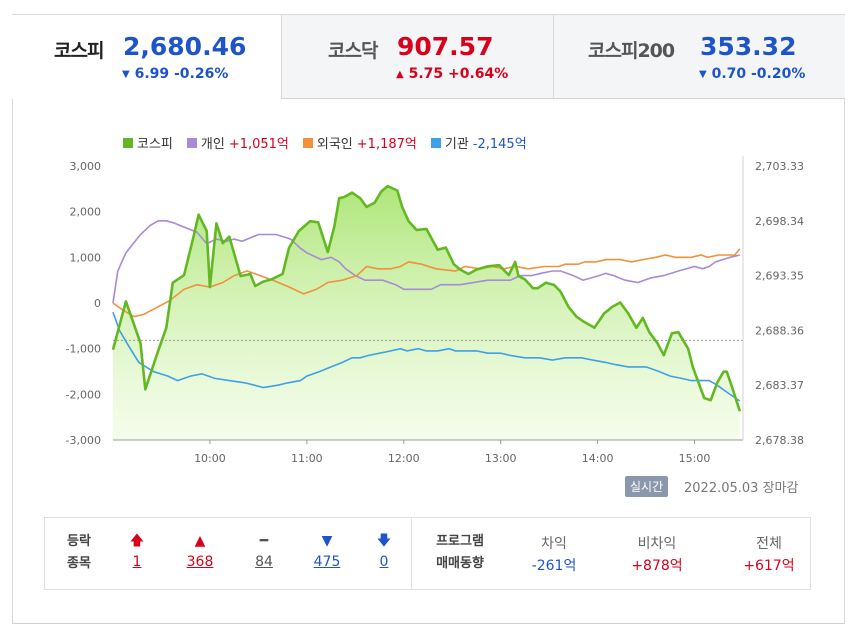 Image resolution: width=857 pixels, height=636 pixels. I want to click on tab-kospi200-price: 353.32, so click(748, 46).